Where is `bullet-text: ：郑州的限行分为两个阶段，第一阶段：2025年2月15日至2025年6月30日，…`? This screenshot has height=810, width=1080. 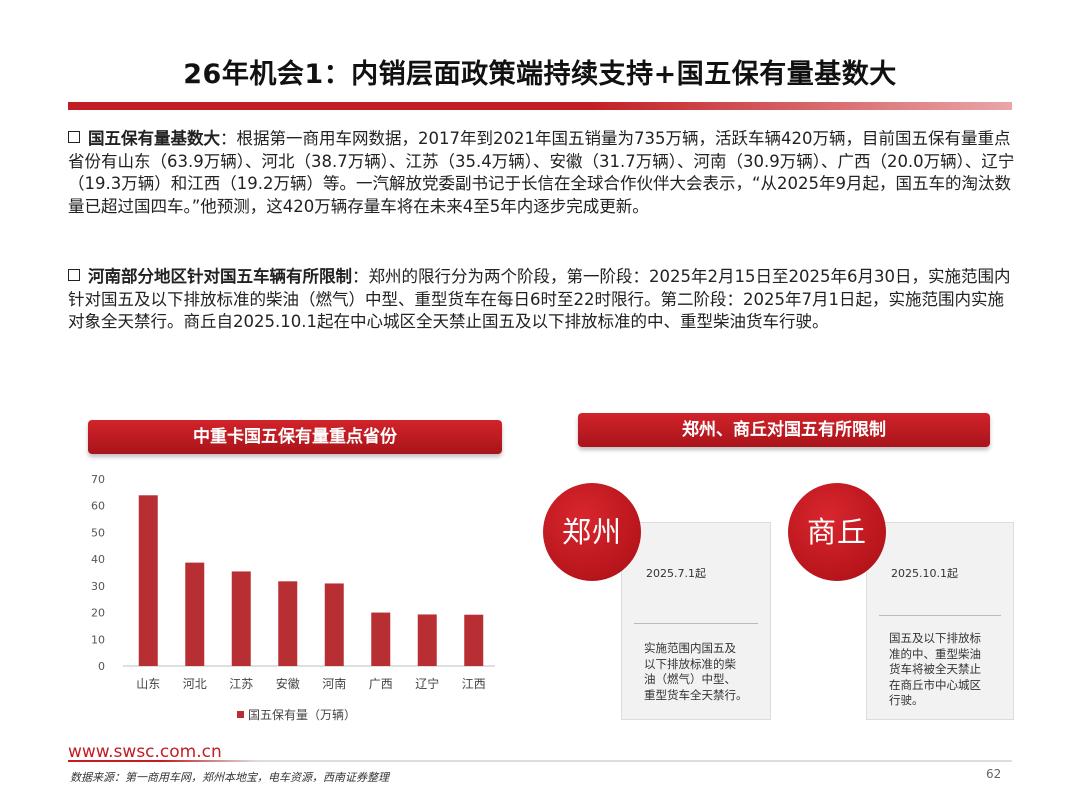
bullet-text: ：郑州的限行分为两个阶段，第一阶段：2025年2月15日至2025年6月30日，… is located at coordinates (539, 299).